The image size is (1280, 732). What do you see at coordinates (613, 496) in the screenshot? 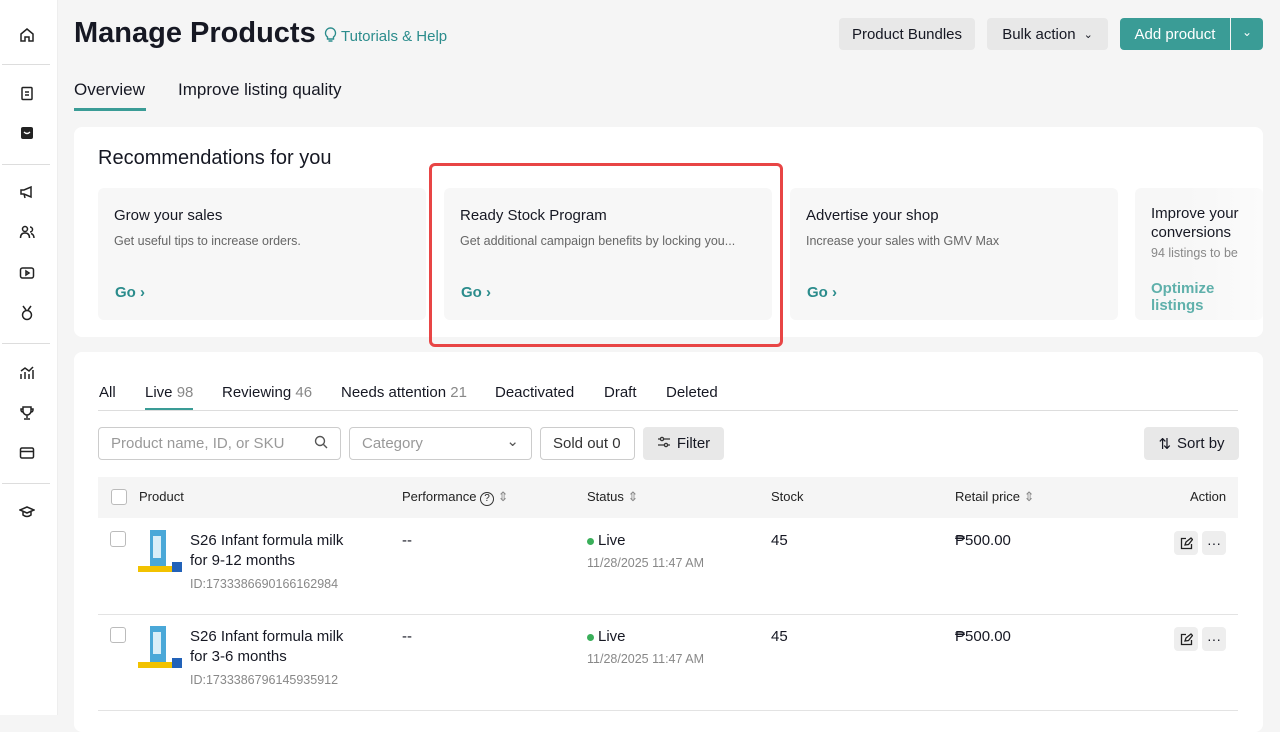
I see `col-status: Status ⇕` at bounding box center [613, 496].